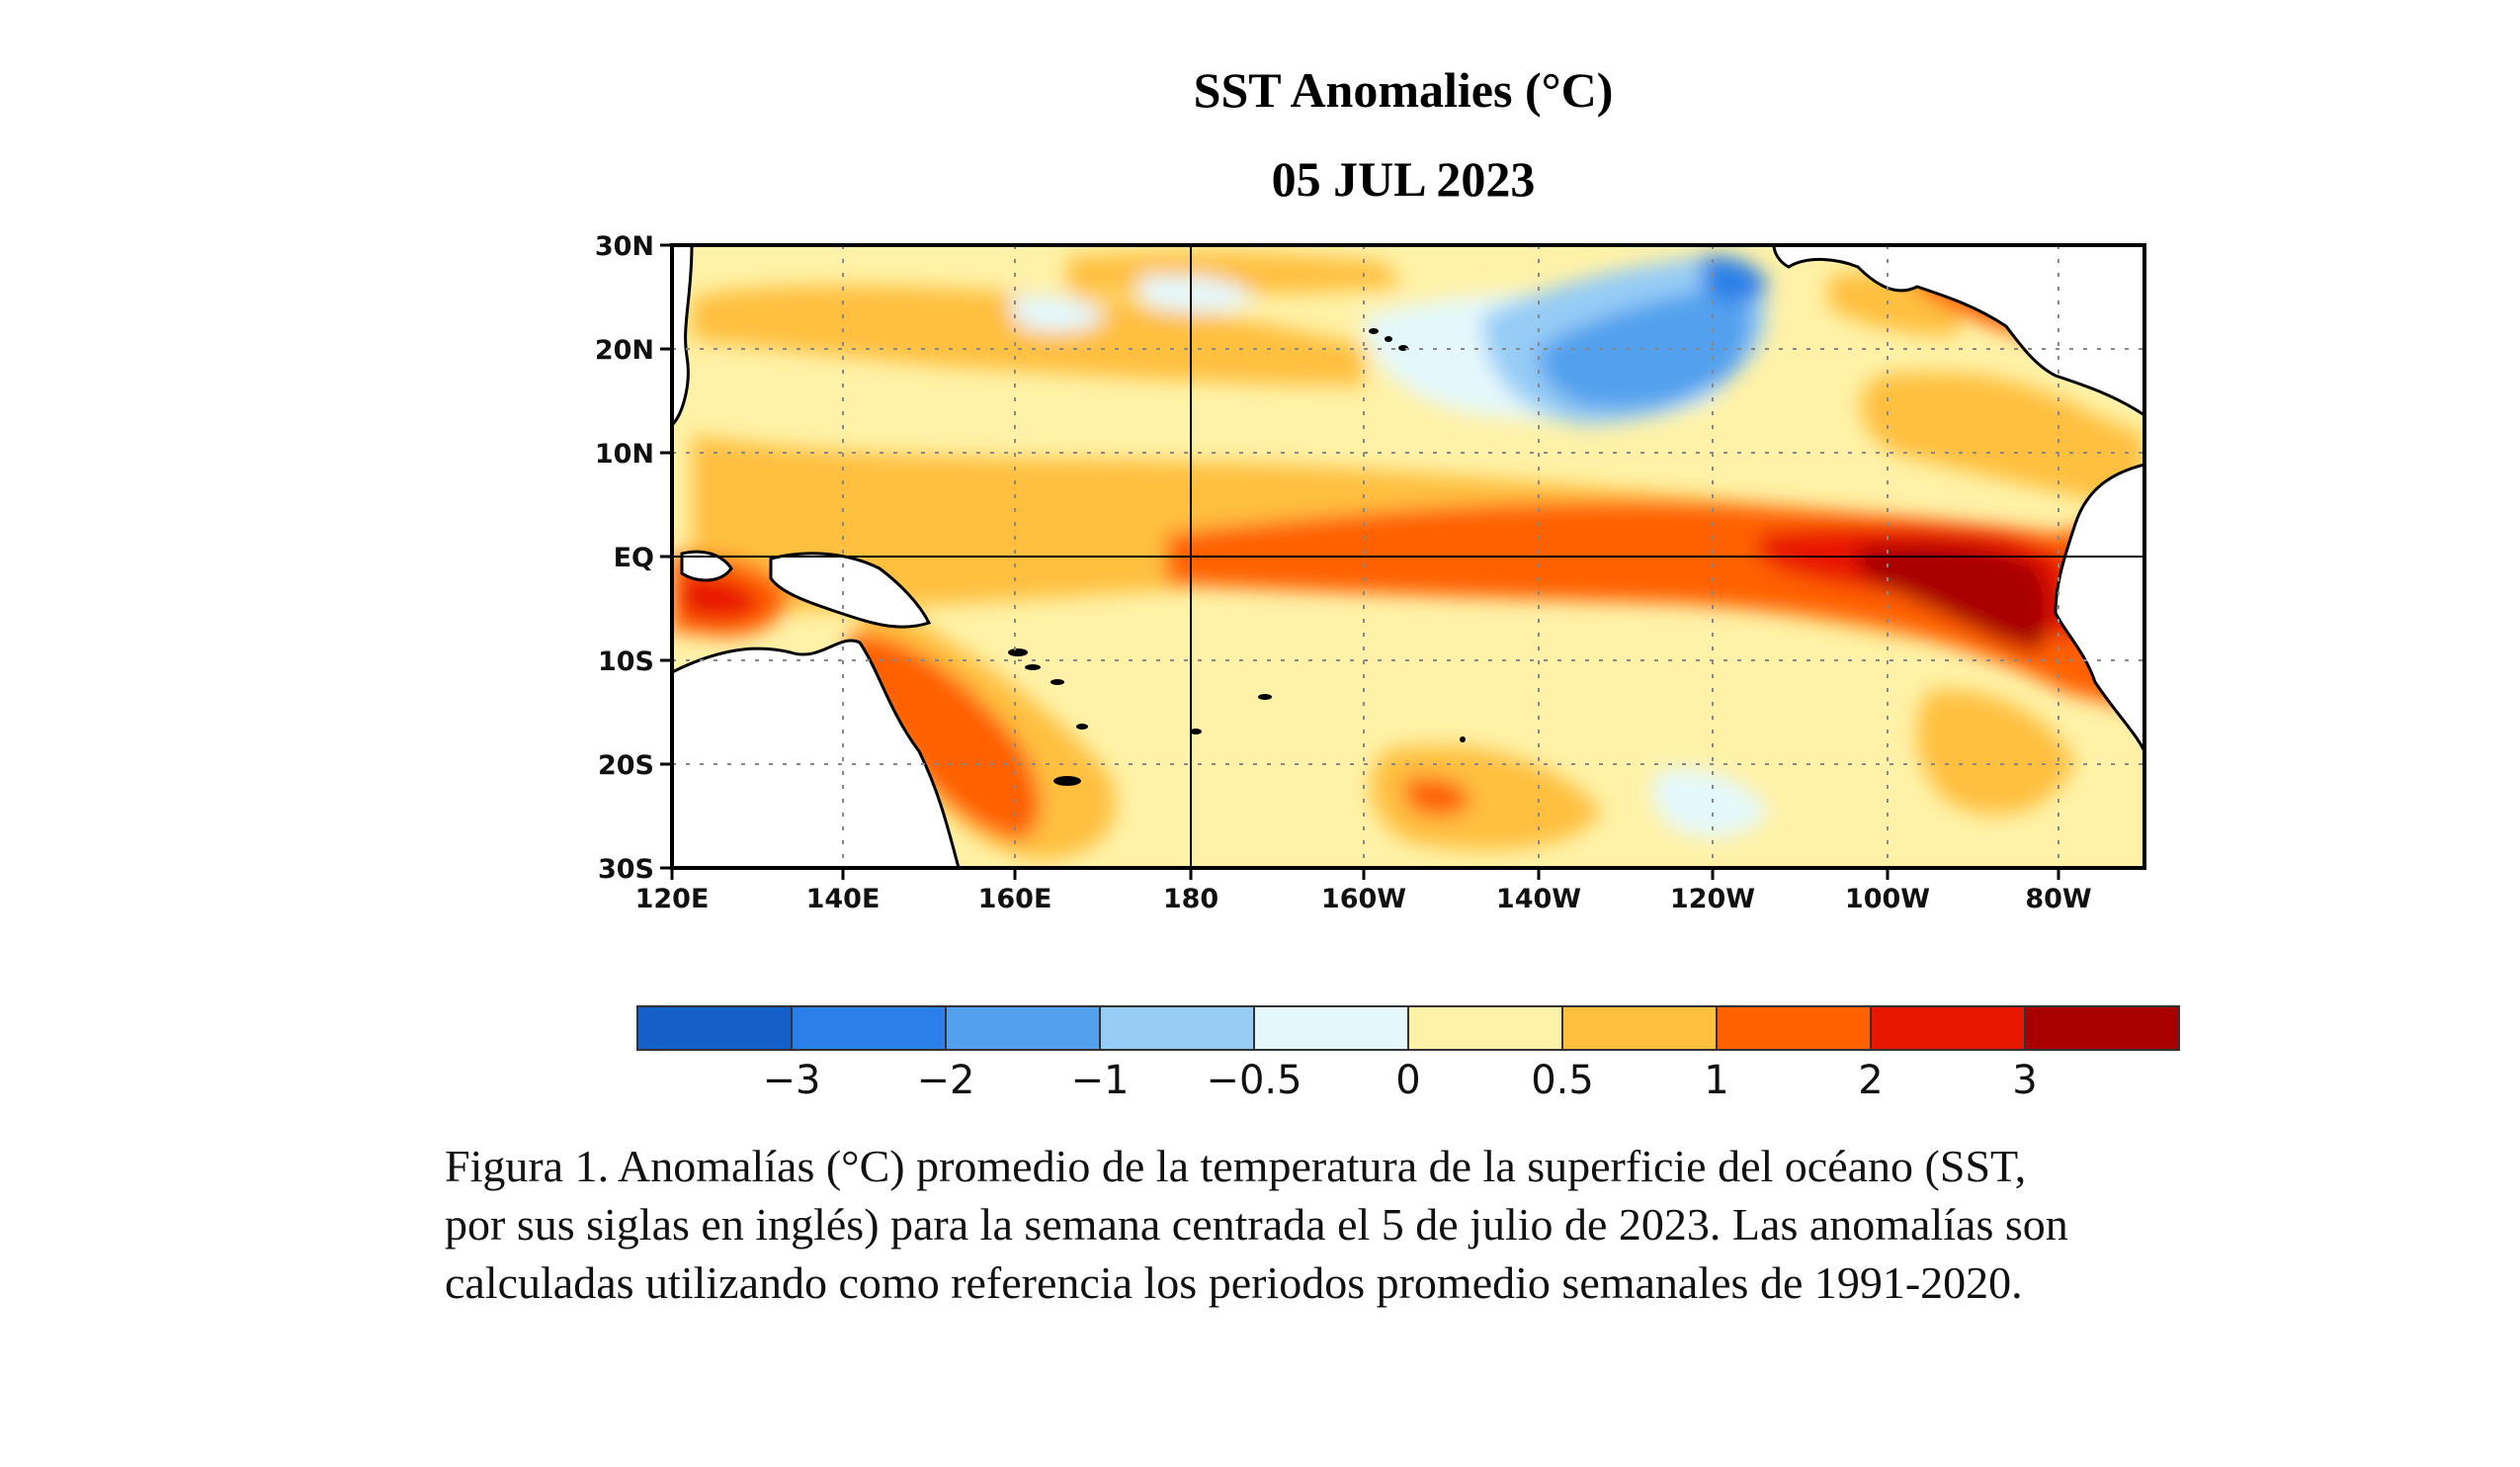 This screenshot has height=1467, width=2520. Describe the element at coordinates (1254, 1080) in the screenshot. I see `colorbar-tick-label: −0.5` at that location.